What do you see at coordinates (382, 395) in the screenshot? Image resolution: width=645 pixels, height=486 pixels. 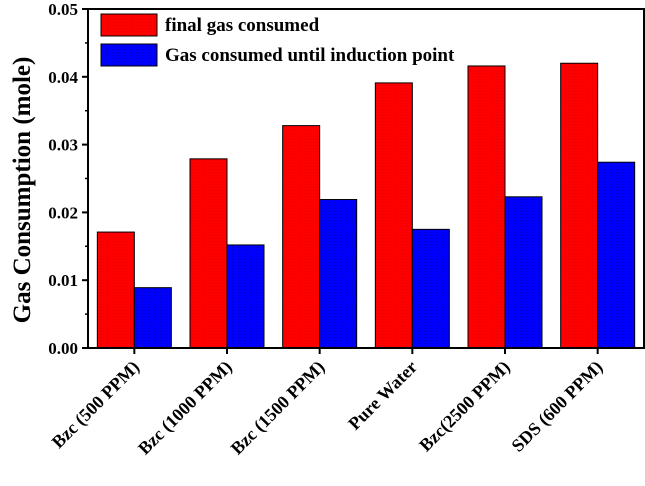 I see `x-tick-label: Pure Water` at bounding box center [382, 395].